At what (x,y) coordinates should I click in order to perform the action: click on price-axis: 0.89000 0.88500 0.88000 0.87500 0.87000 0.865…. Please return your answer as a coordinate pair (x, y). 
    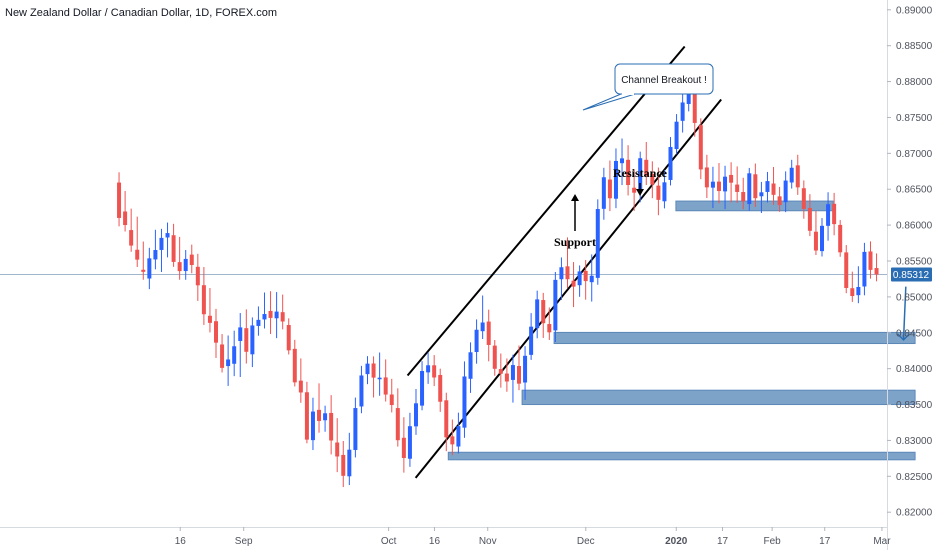
    Looking at the image, I should click on (909, 262).